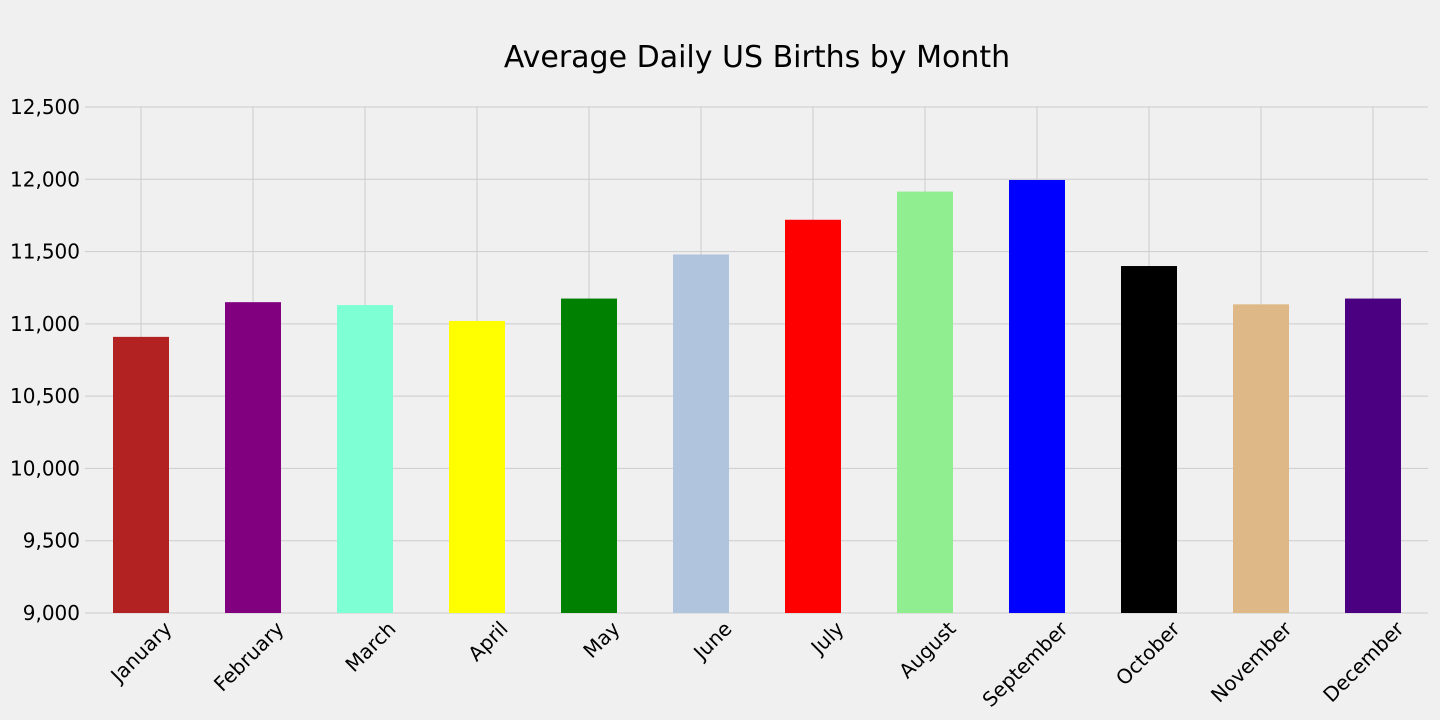  Describe the element at coordinates (45, 179) in the screenshot. I see `y-tick-label: 12,000` at that location.